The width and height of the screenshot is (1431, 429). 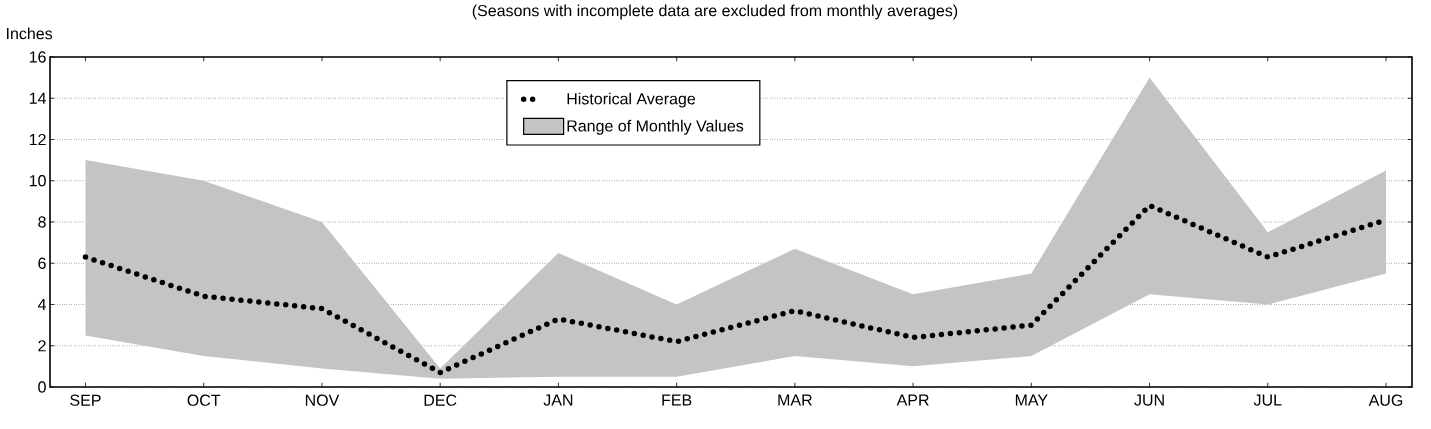 What do you see at coordinates (655, 127) in the screenshot?
I see `annotation: Range of Monthly Values` at bounding box center [655, 127].